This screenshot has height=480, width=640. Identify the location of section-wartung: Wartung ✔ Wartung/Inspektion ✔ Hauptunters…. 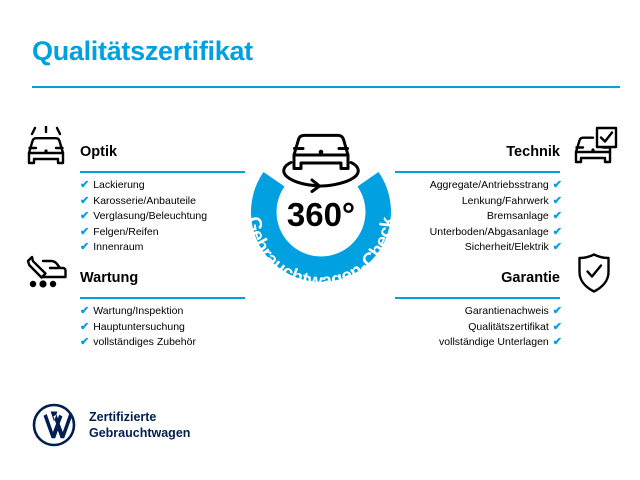
(132, 300).